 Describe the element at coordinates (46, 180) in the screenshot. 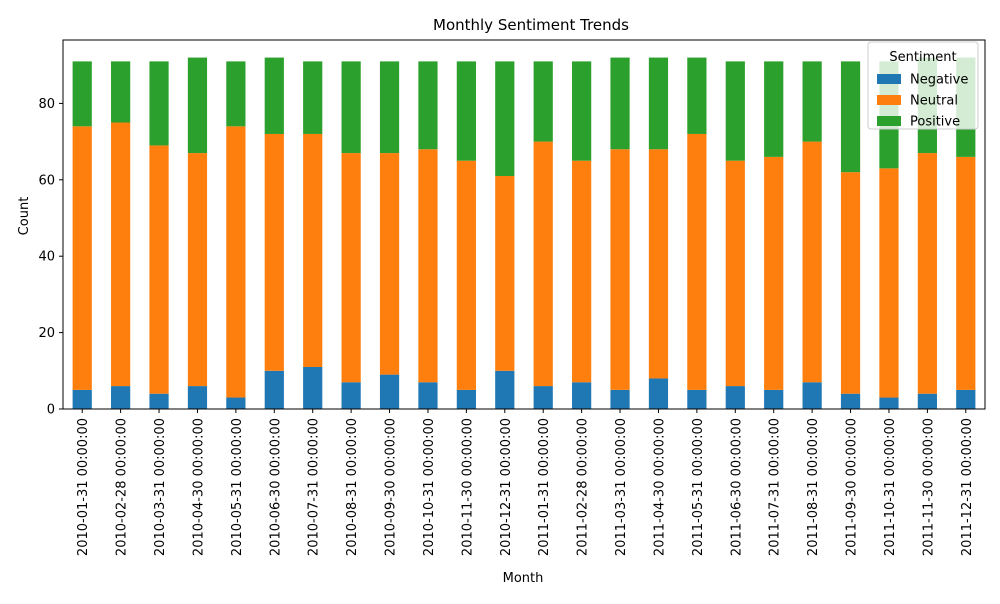

I see `y-tick-label: 60` at that location.